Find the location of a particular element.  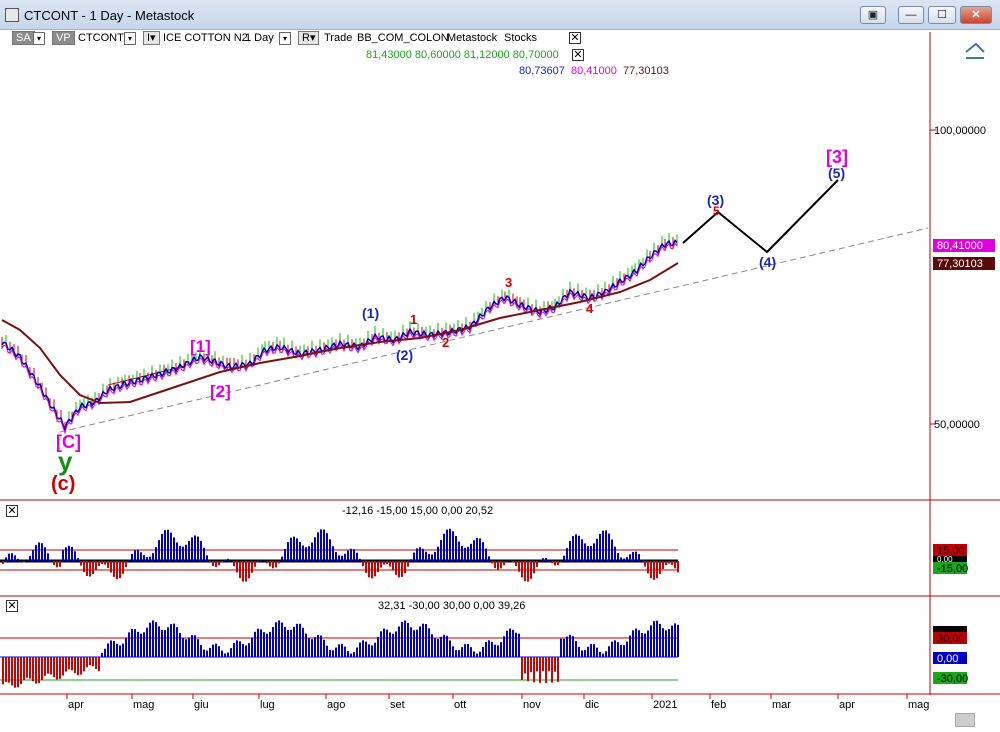

symbol-dropdown: ▾ is located at coordinates (130, 38).